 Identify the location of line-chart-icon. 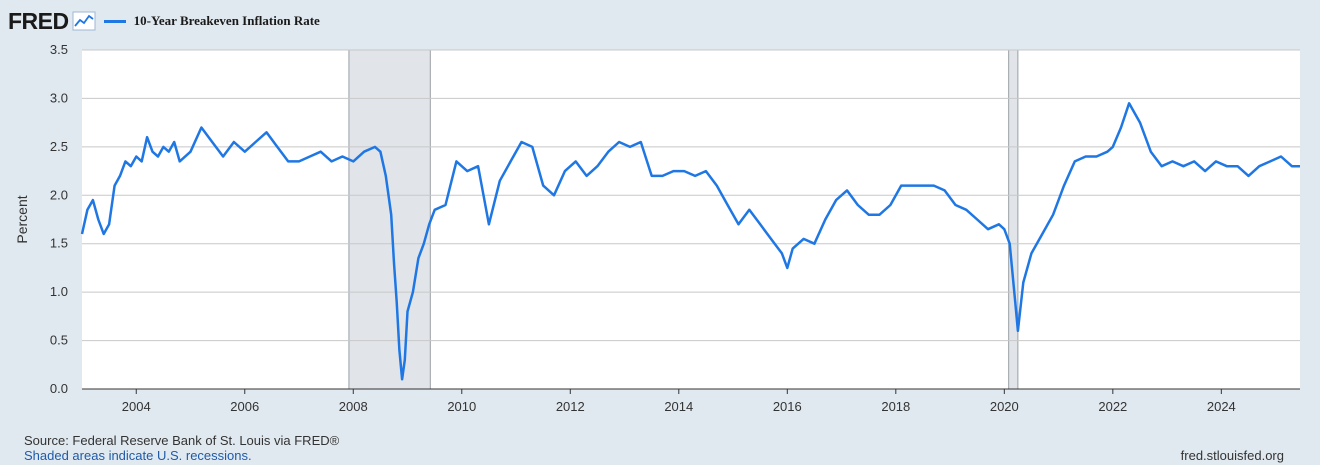
(84, 21).